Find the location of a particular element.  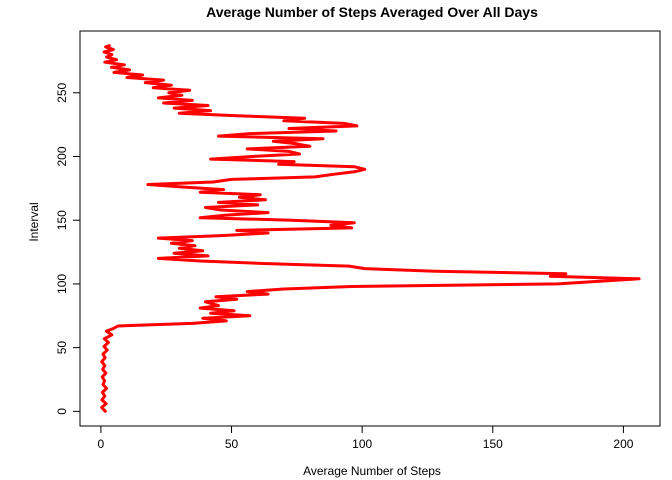

x-axis: 0 50 100 150 200 is located at coordinates (366, 438).